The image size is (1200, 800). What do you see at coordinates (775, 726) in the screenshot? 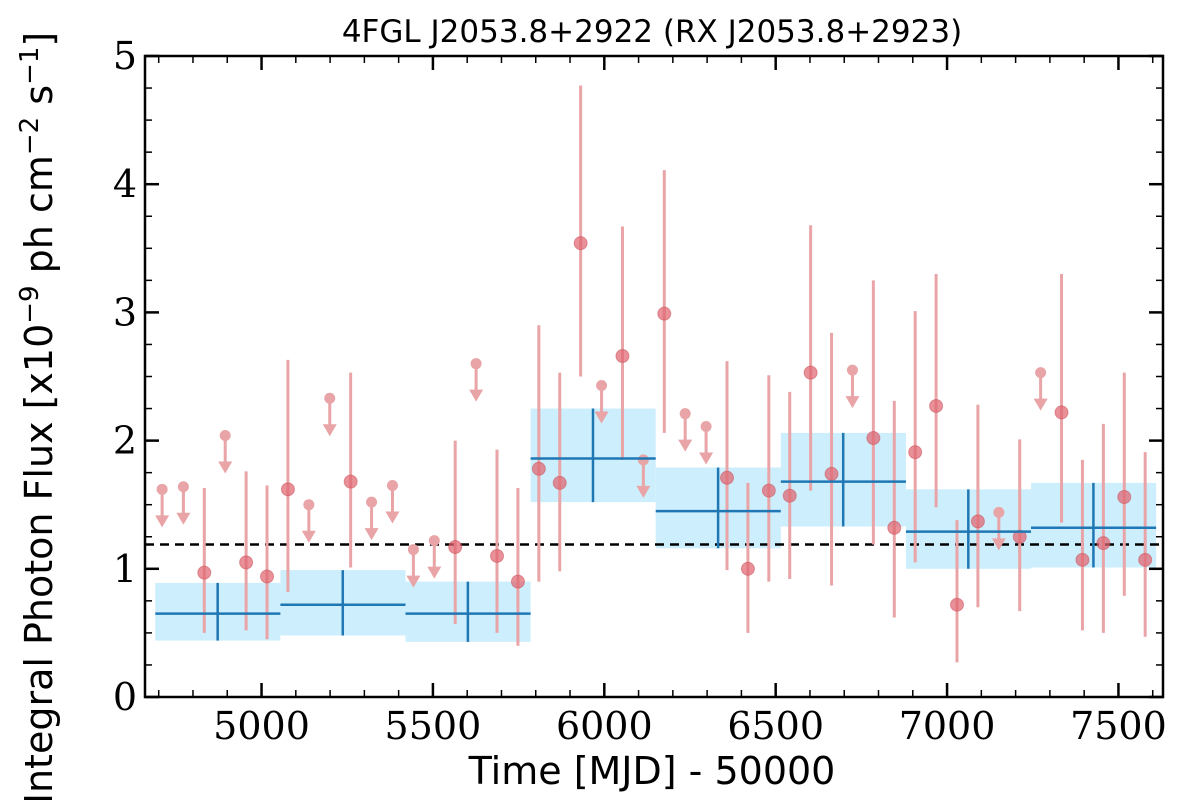
I see `x-tick-label-3: 6500` at bounding box center [775, 726].